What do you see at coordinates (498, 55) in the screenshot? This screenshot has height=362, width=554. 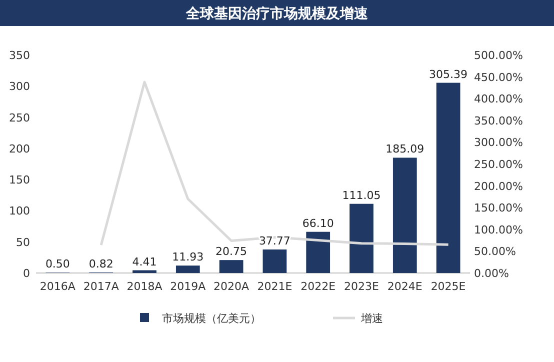 I see `y2-tick-label: 500.00%` at bounding box center [498, 55].